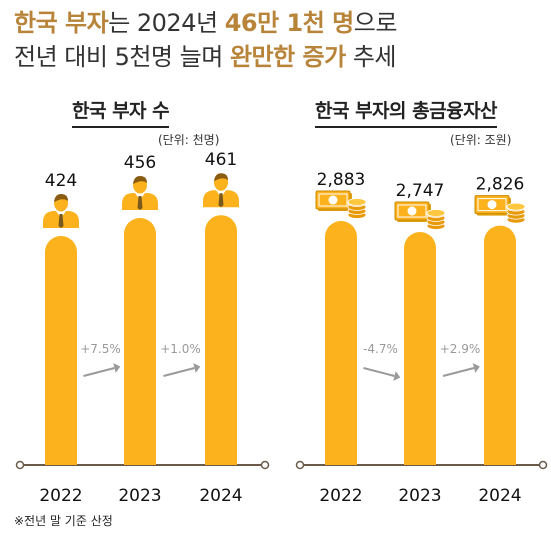 The width and height of the screenshot is (551, 534). What do you see at coordinates (100, 349) in the screenshot?
I see `change-label: +7.5%` at bounding box center [100, 349].